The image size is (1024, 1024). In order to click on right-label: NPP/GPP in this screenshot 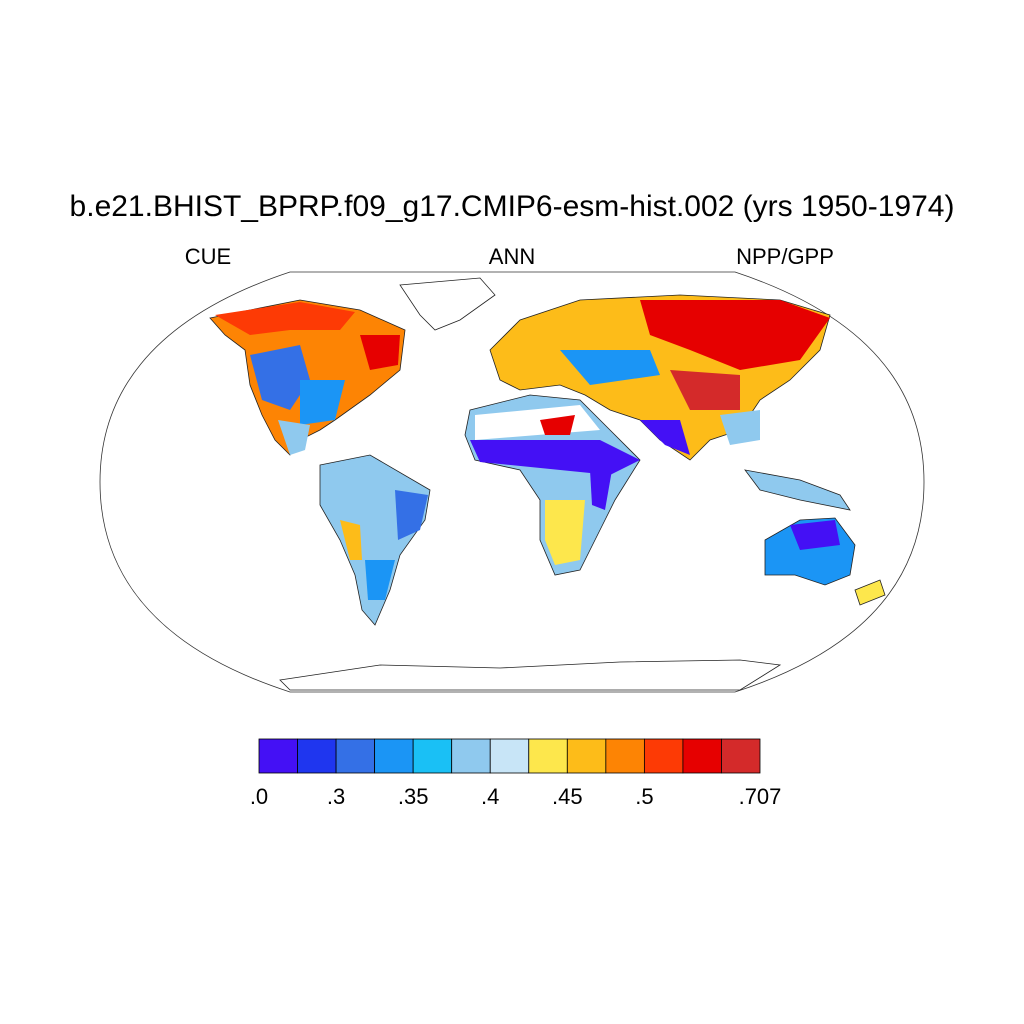, I will do `click(785, 256)`.